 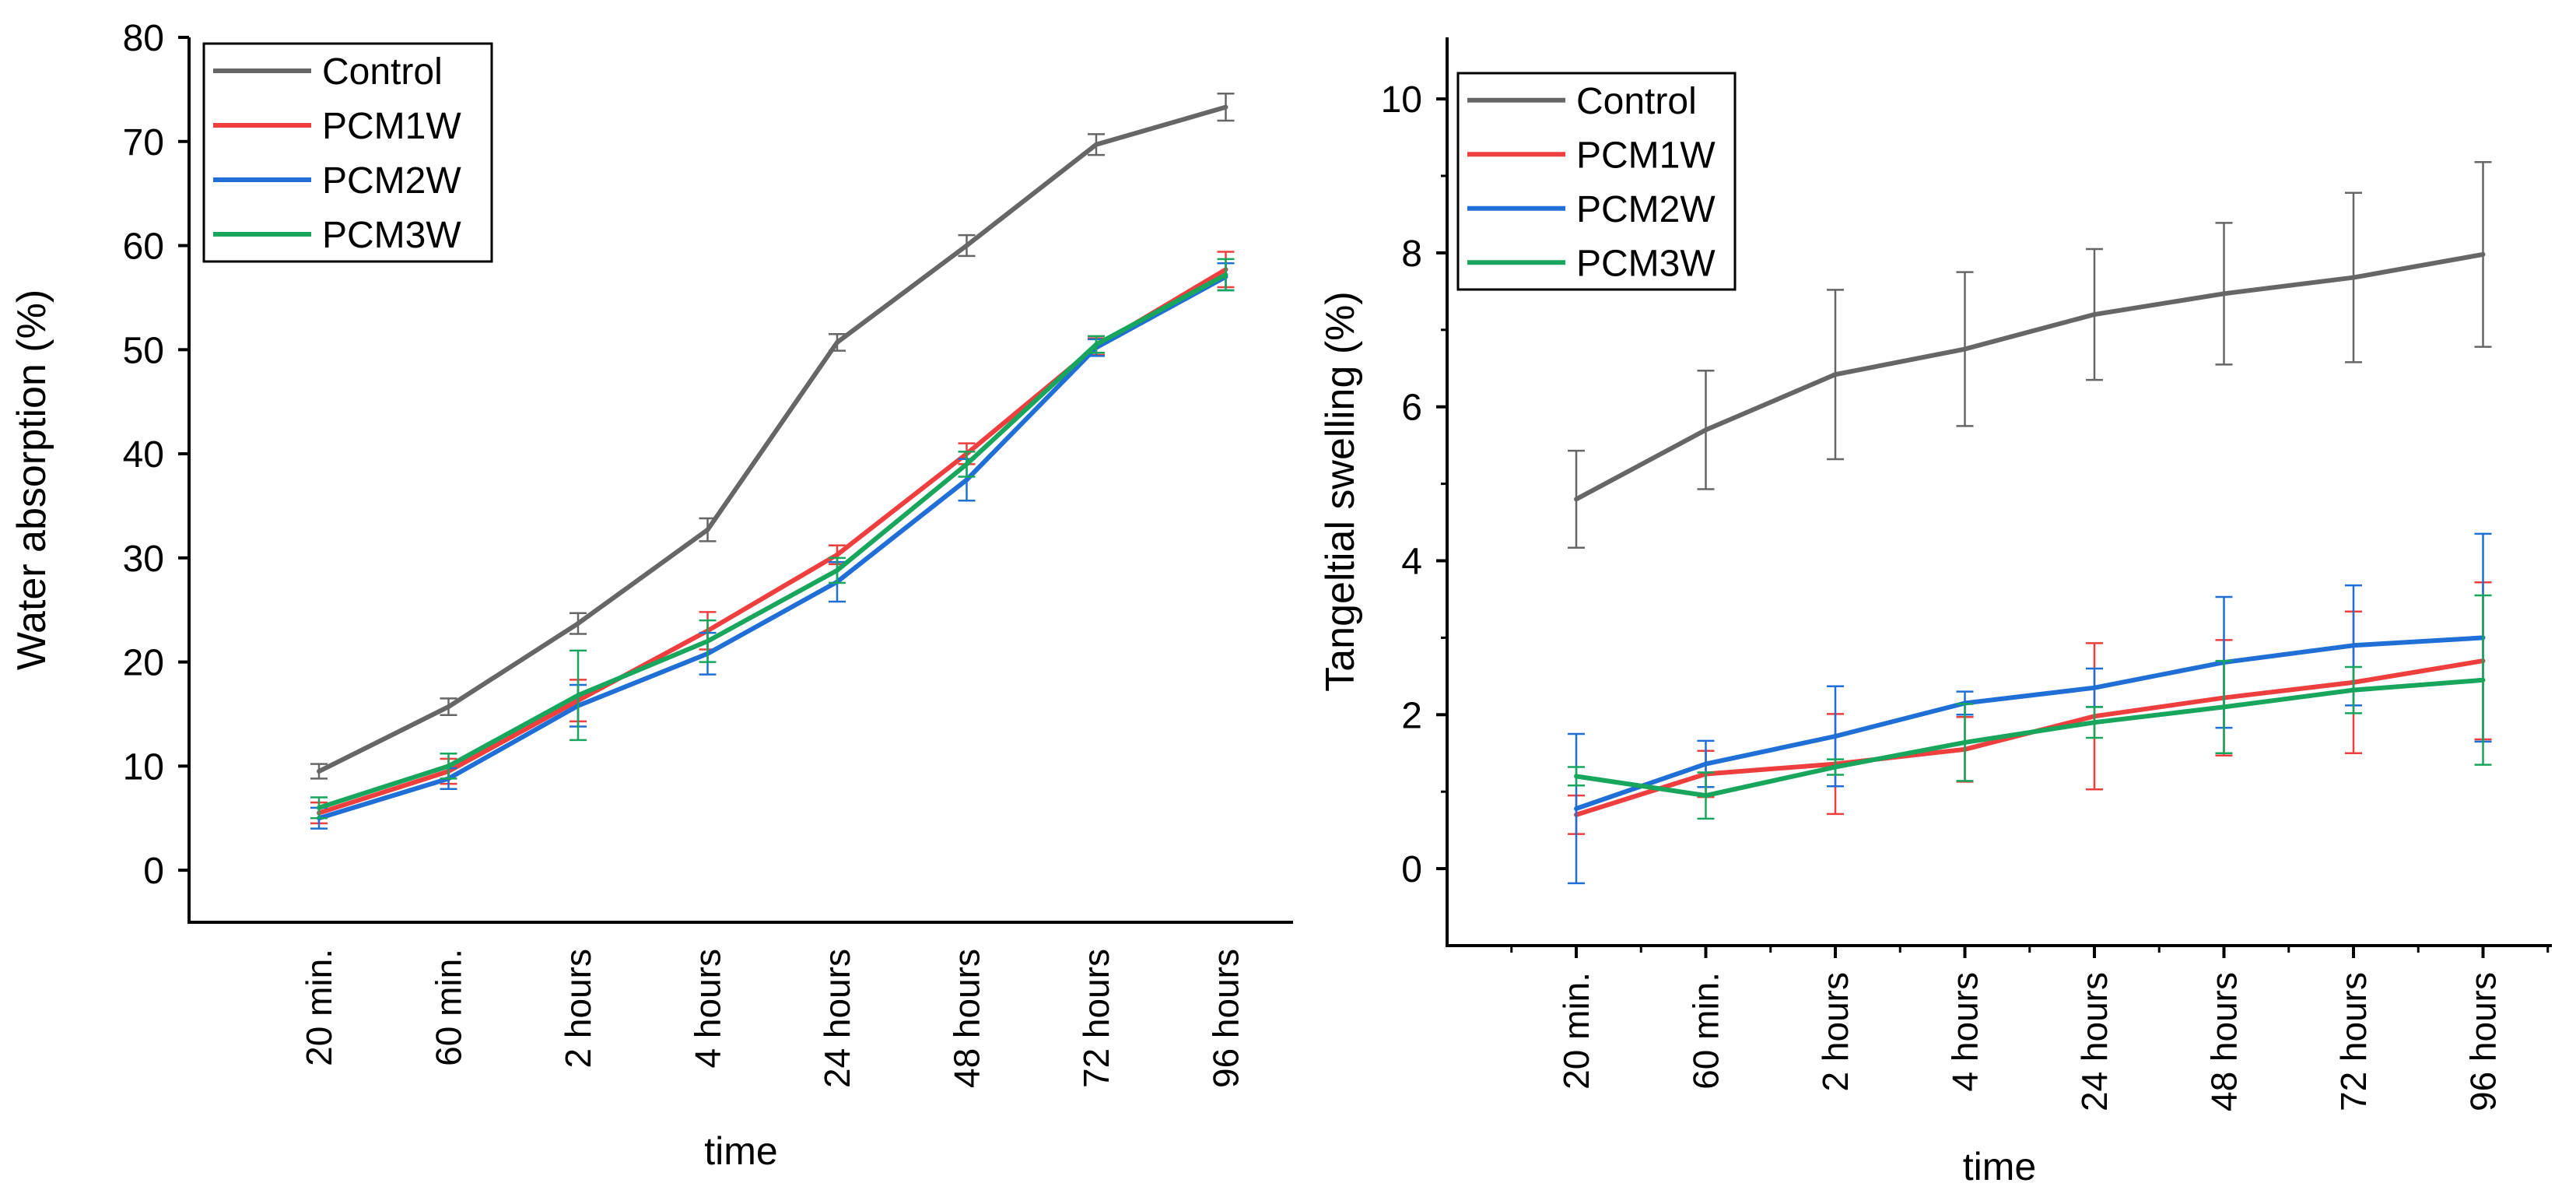 What do you see at coordinates (143, 455) in the screenshot?
I see `y-tick-label: 40` at bounding box center [143, 455].